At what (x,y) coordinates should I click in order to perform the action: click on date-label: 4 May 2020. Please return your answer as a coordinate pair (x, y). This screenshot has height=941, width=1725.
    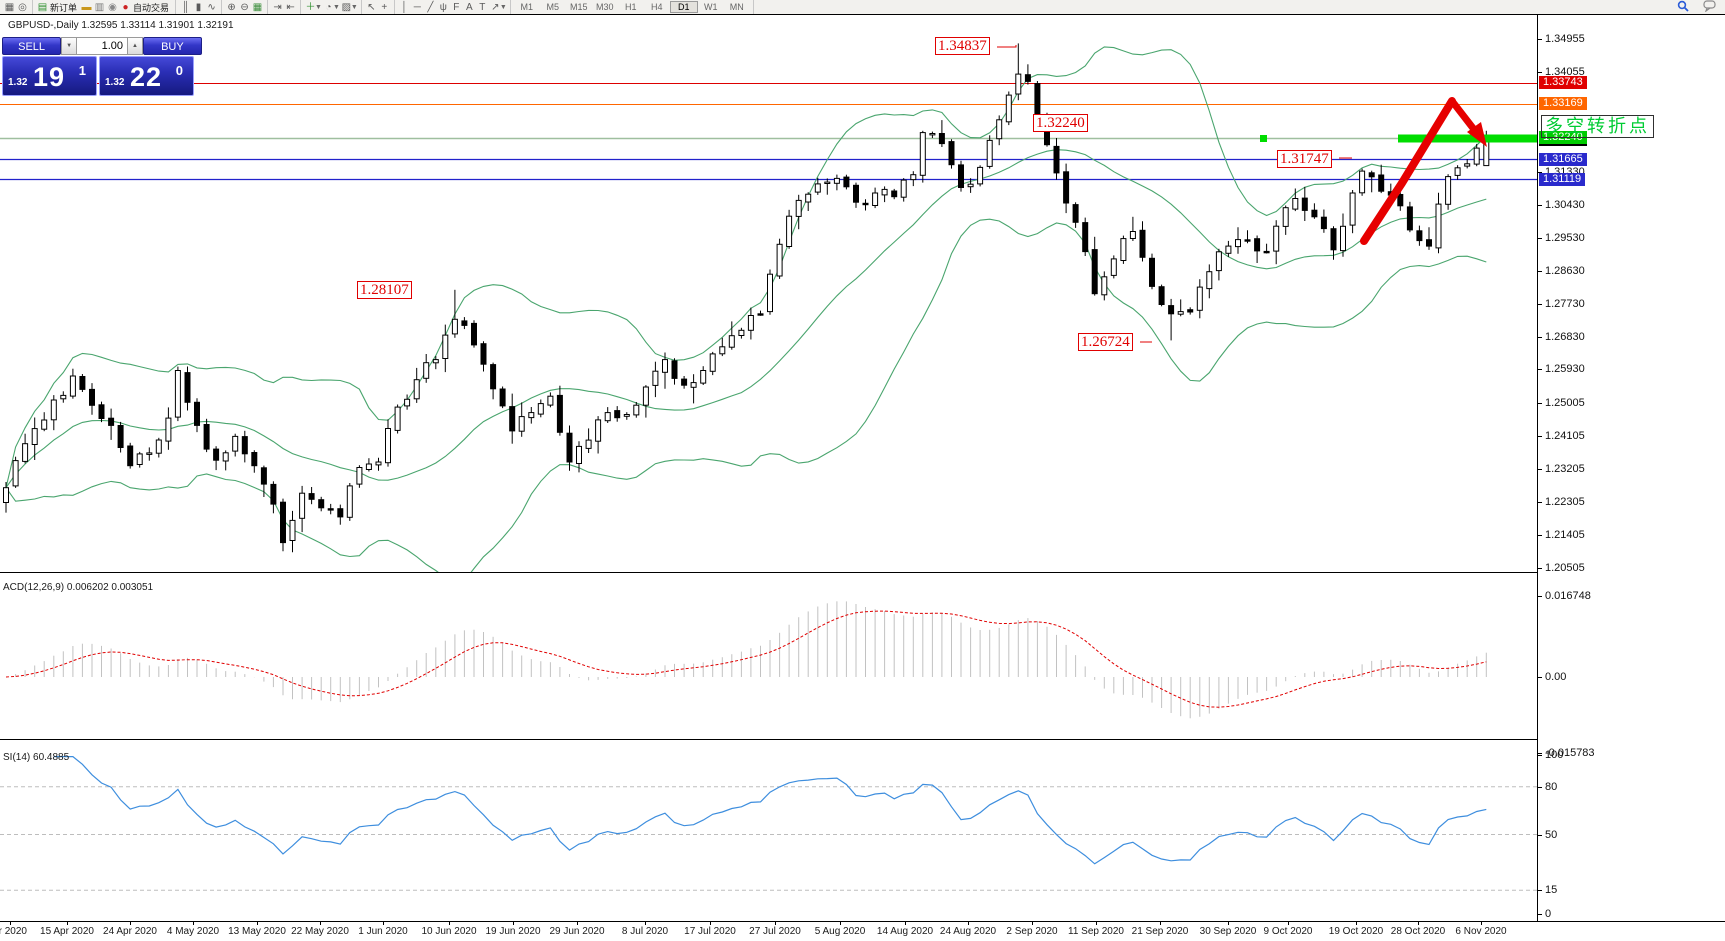
    Looking at the image, I should click on (193, 931).